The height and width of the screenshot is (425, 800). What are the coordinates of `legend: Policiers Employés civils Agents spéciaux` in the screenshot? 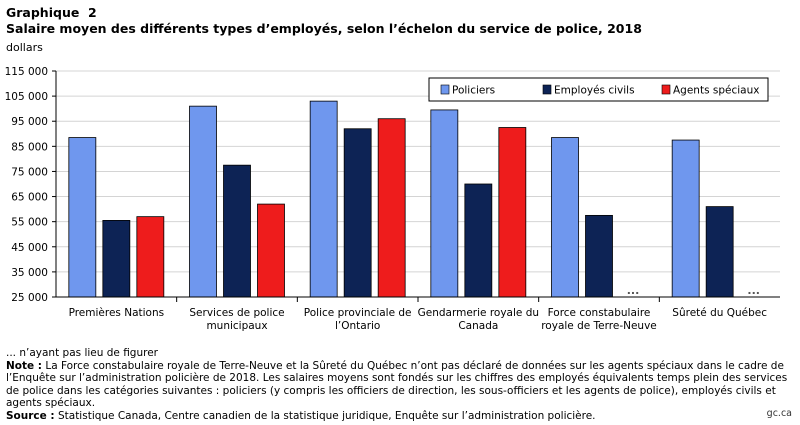 It's located at (598, 89).